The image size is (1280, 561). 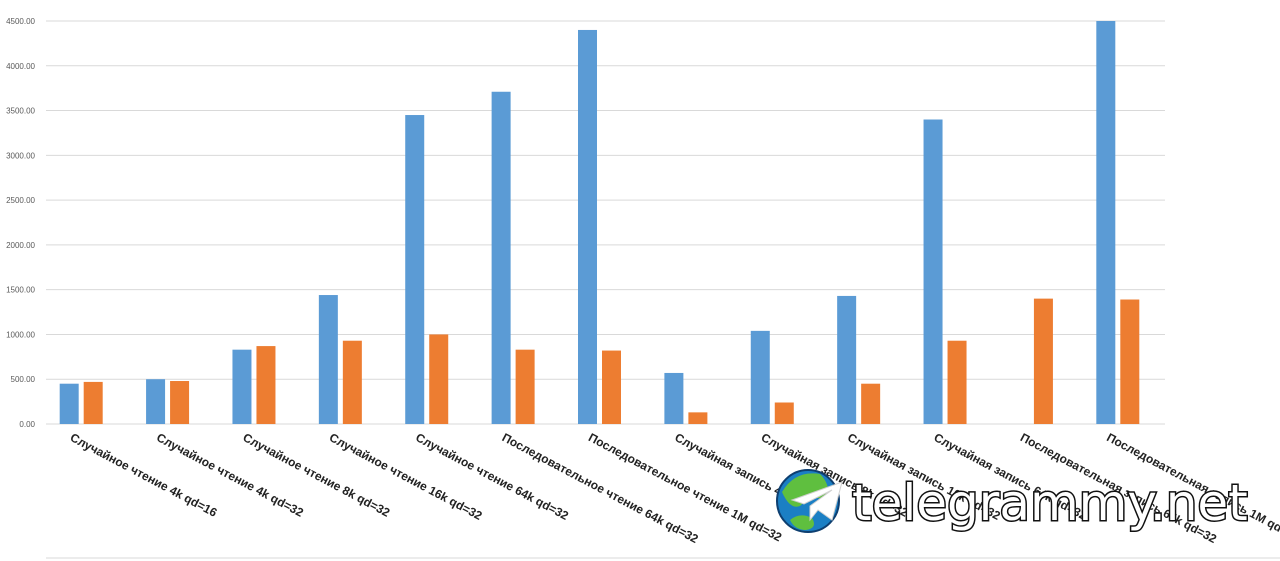 I want to click on x-tick-label: Случайное чтение 4k qd=16, so click(x=144, y=475).